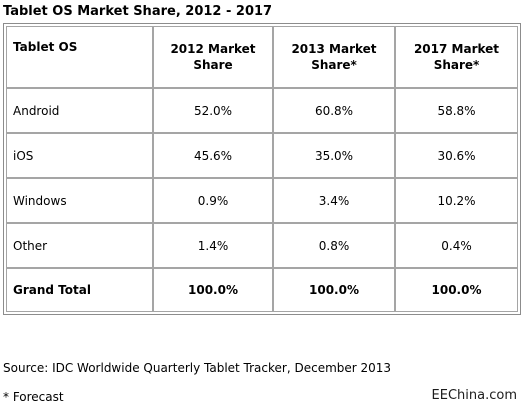 The height and width of the screenshot is (410, 527). What do you see at coordinates (334, 200) in the screenshot?
I see `table-cell: 3.4%` at bounding box center [334, 200].